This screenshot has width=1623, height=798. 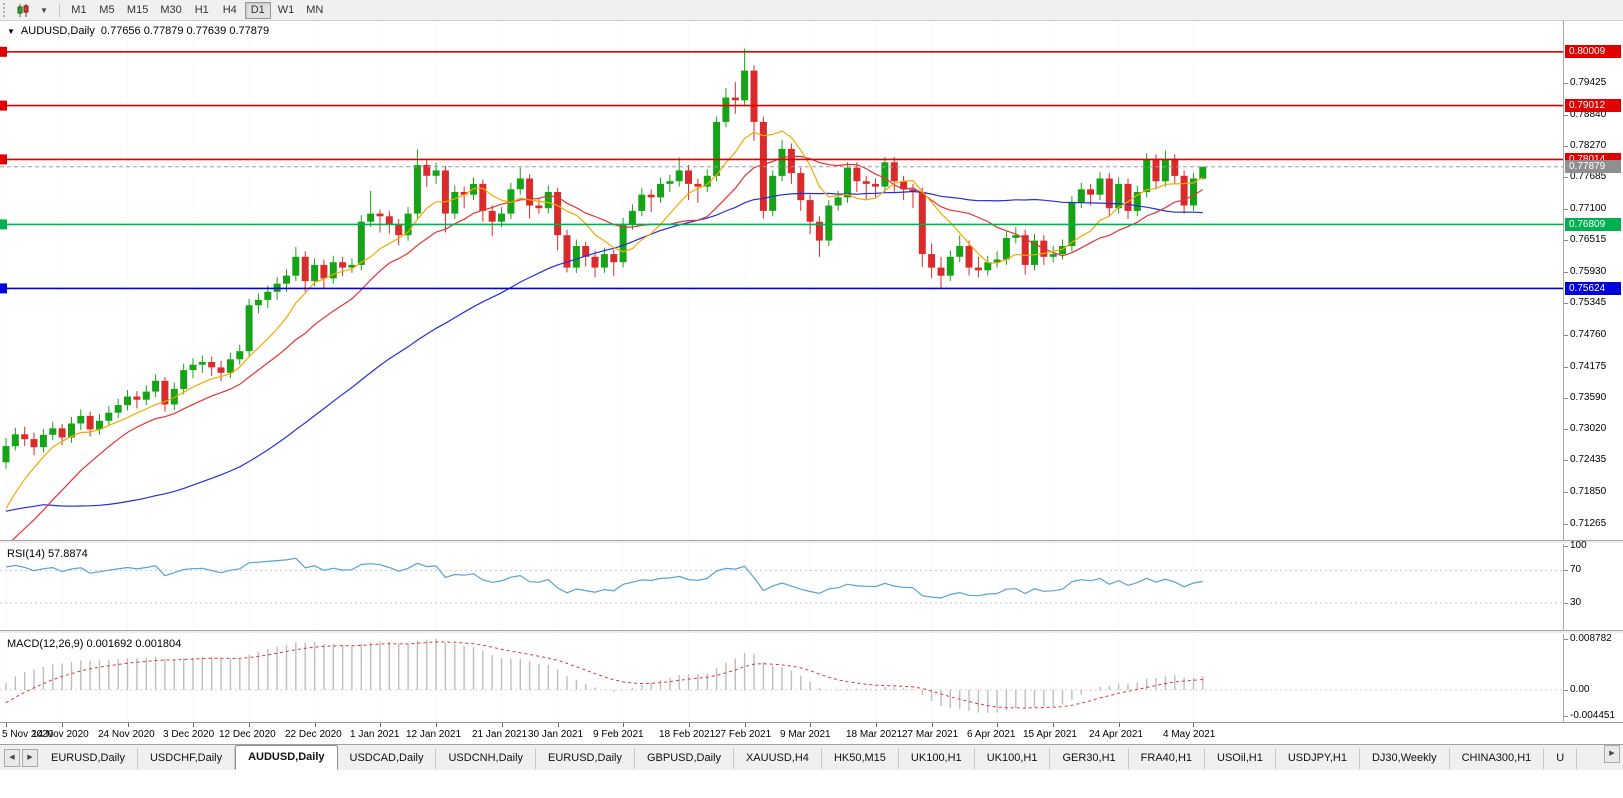 What do you see at coordinates (1593, 105) in the screenshot?
I see `level-price-tag: 0.79012` at bounding box center [1593, 105].